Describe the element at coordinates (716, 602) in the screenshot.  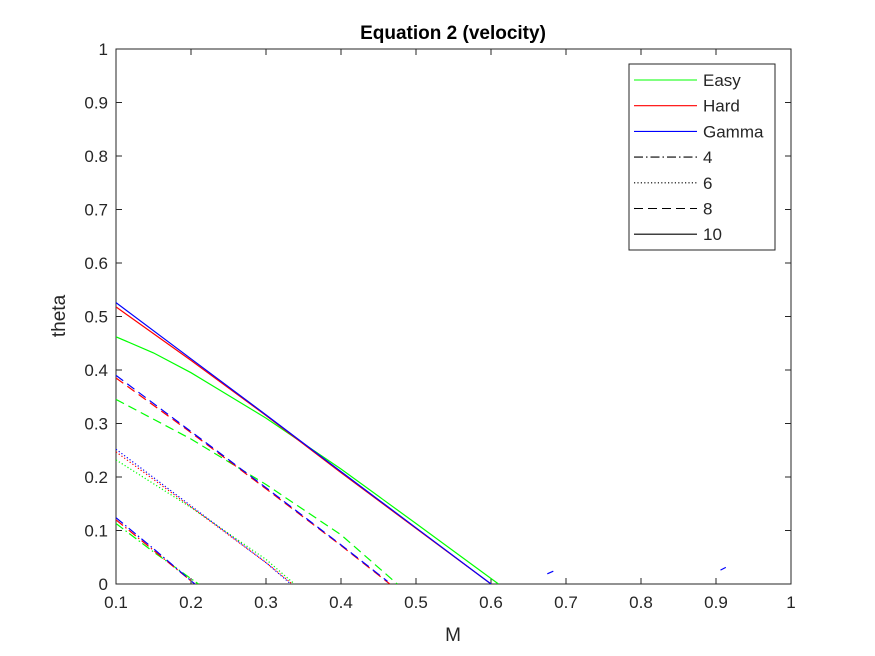
I see `x-tick-label: 0.9` at that location.